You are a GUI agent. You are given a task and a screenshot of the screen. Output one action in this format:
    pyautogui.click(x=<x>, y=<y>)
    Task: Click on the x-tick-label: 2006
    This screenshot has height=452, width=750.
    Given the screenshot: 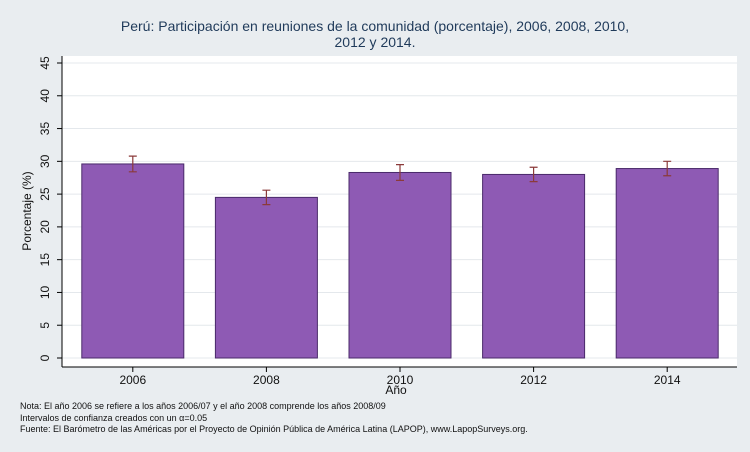 What is the action you would take?
    pyautogui.click(x=132, y=380)
    